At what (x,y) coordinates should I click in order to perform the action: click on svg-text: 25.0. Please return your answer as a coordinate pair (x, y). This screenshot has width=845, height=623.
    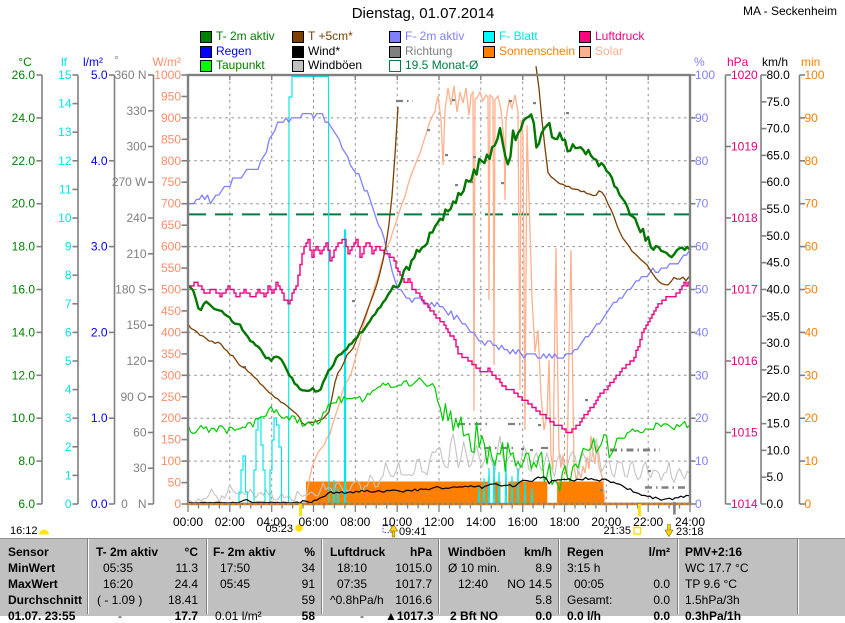
    Looking at the image, I should click on (779, 370).